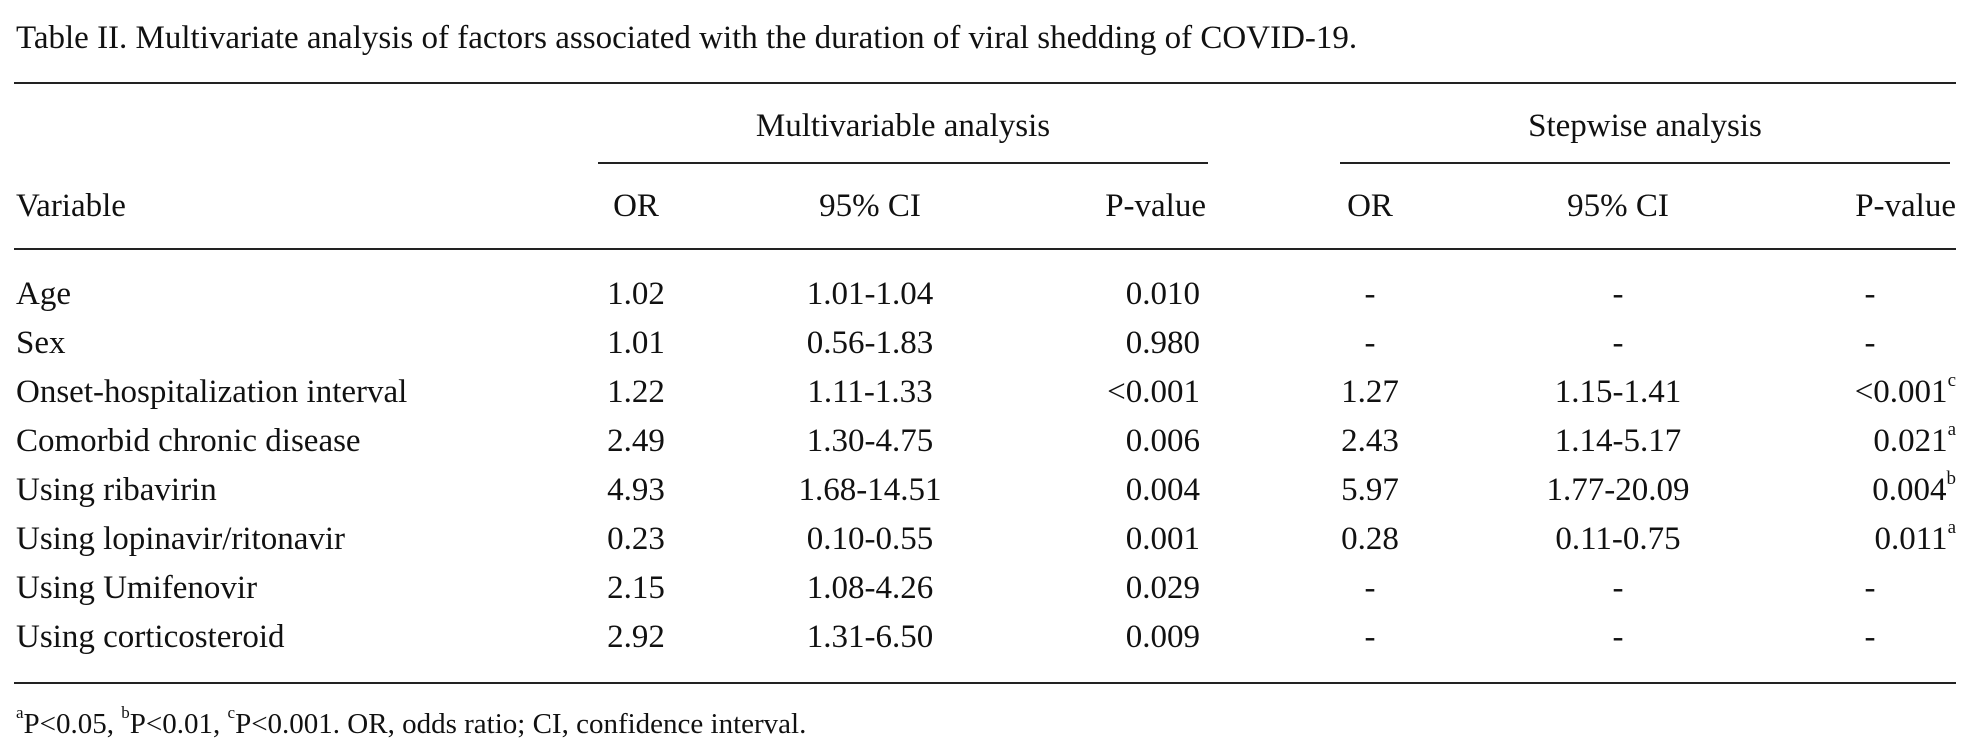  Describe the element at coordinates (1370, 588) in the screenshot. I see `row-umifenovir-sw-or: -` at that location.